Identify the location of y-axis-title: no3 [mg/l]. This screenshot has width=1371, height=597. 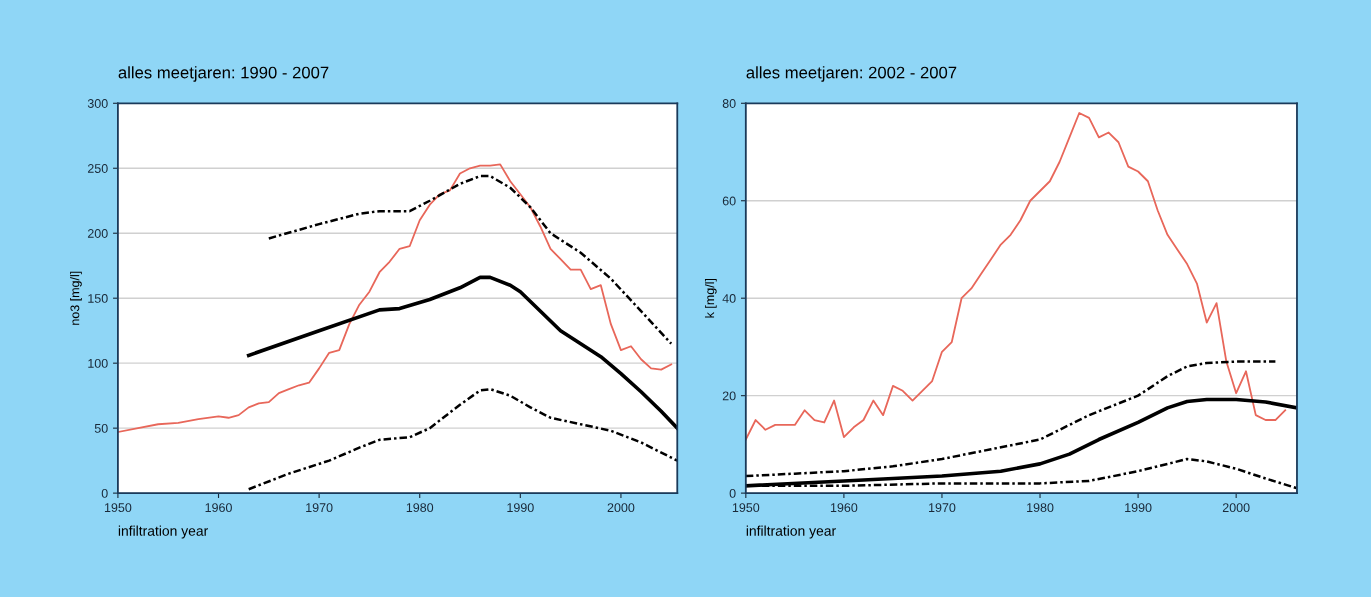
(76, 298).